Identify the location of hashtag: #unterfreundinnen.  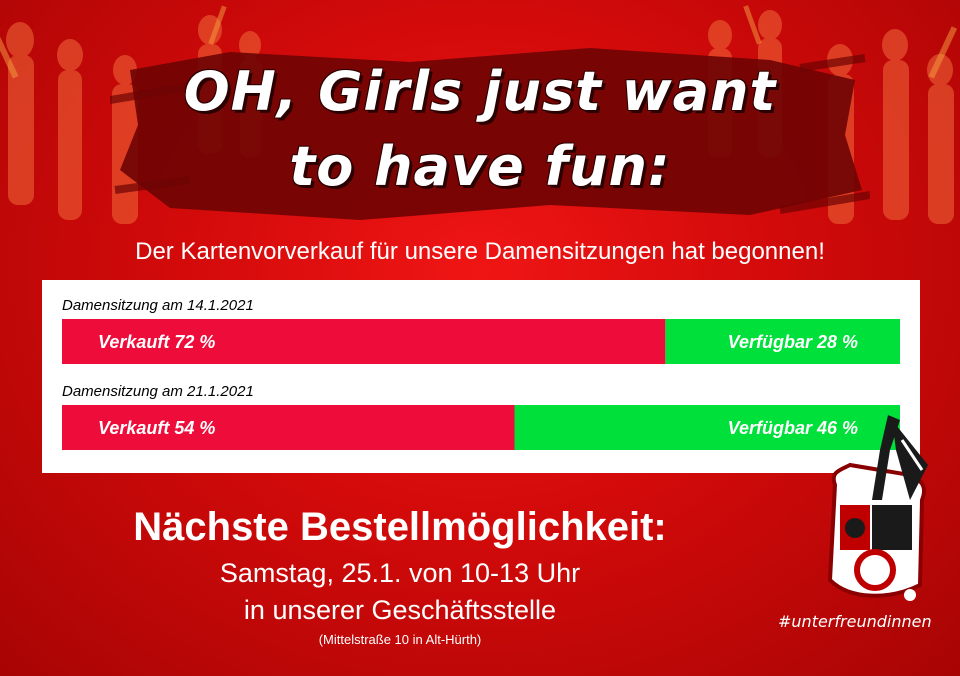
(855, 621).